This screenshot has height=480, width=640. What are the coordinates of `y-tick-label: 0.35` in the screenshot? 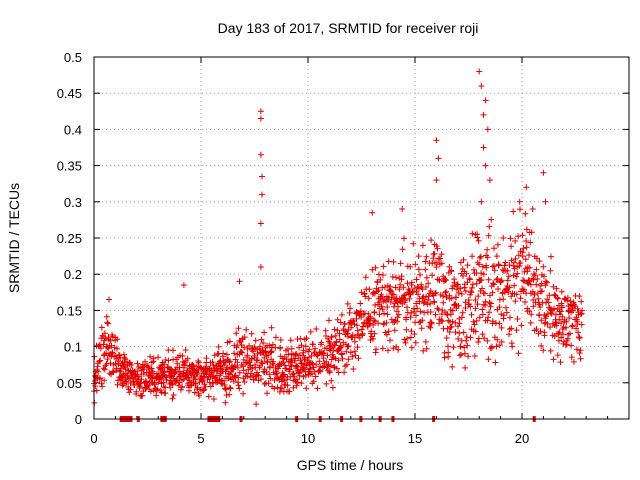 It's located at (69, 166).